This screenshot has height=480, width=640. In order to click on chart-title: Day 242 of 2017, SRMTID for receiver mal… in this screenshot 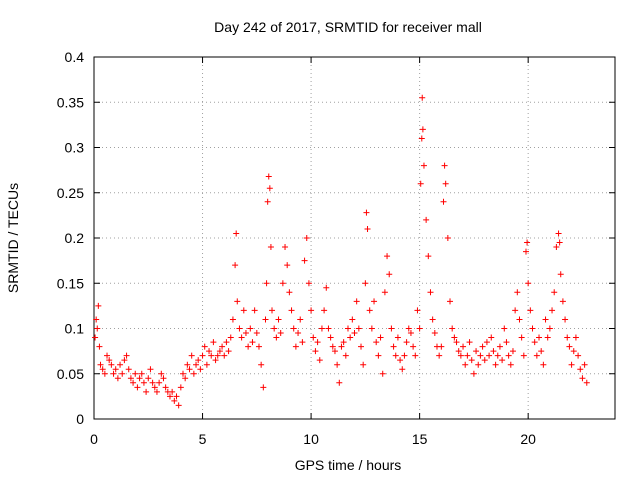, I will do `click(348, 27)`.